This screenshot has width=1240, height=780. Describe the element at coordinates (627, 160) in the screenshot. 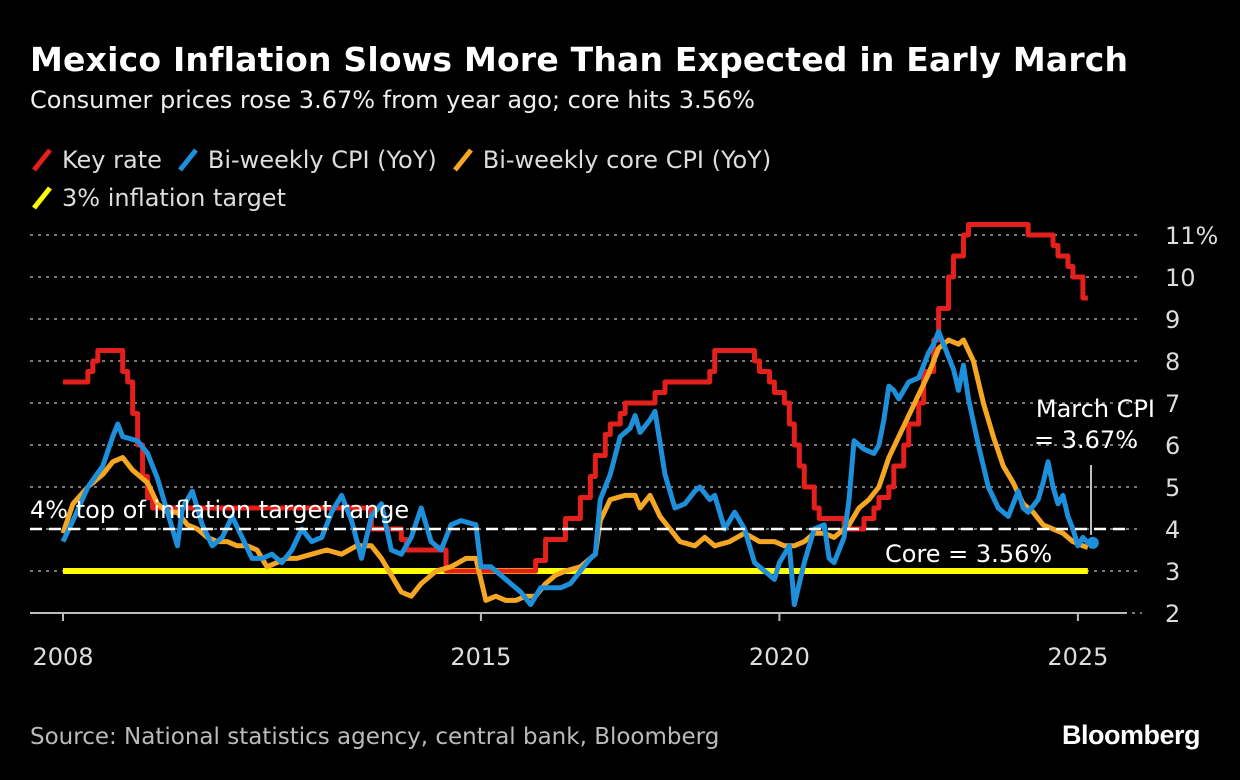

I see `legend-label: Bi-weekly core CPI (YoY)` at that location.